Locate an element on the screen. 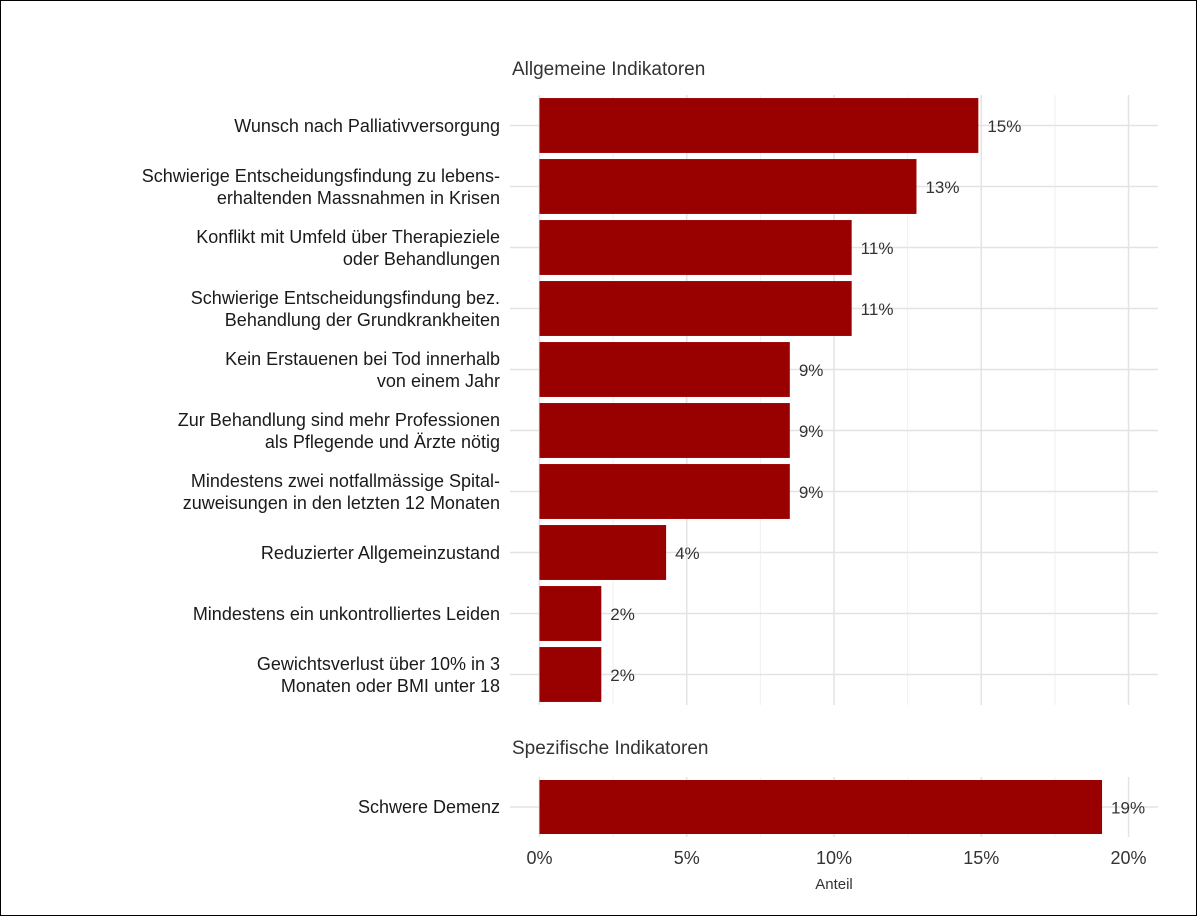  value-label: 19% is located at coordinates (1128, 807).